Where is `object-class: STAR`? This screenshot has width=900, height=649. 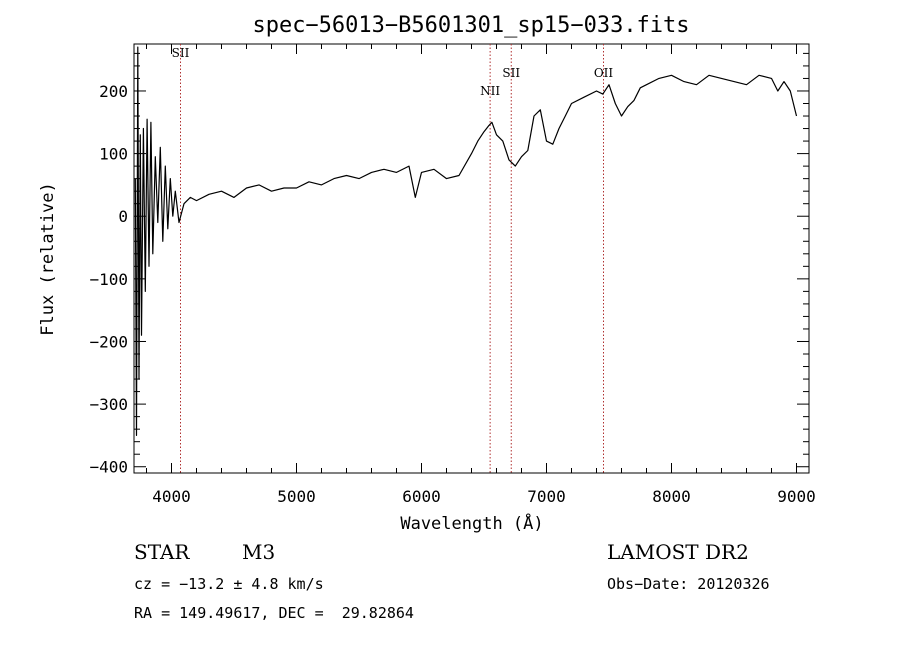 object-class: STAR is located at coordinates (162, 552).